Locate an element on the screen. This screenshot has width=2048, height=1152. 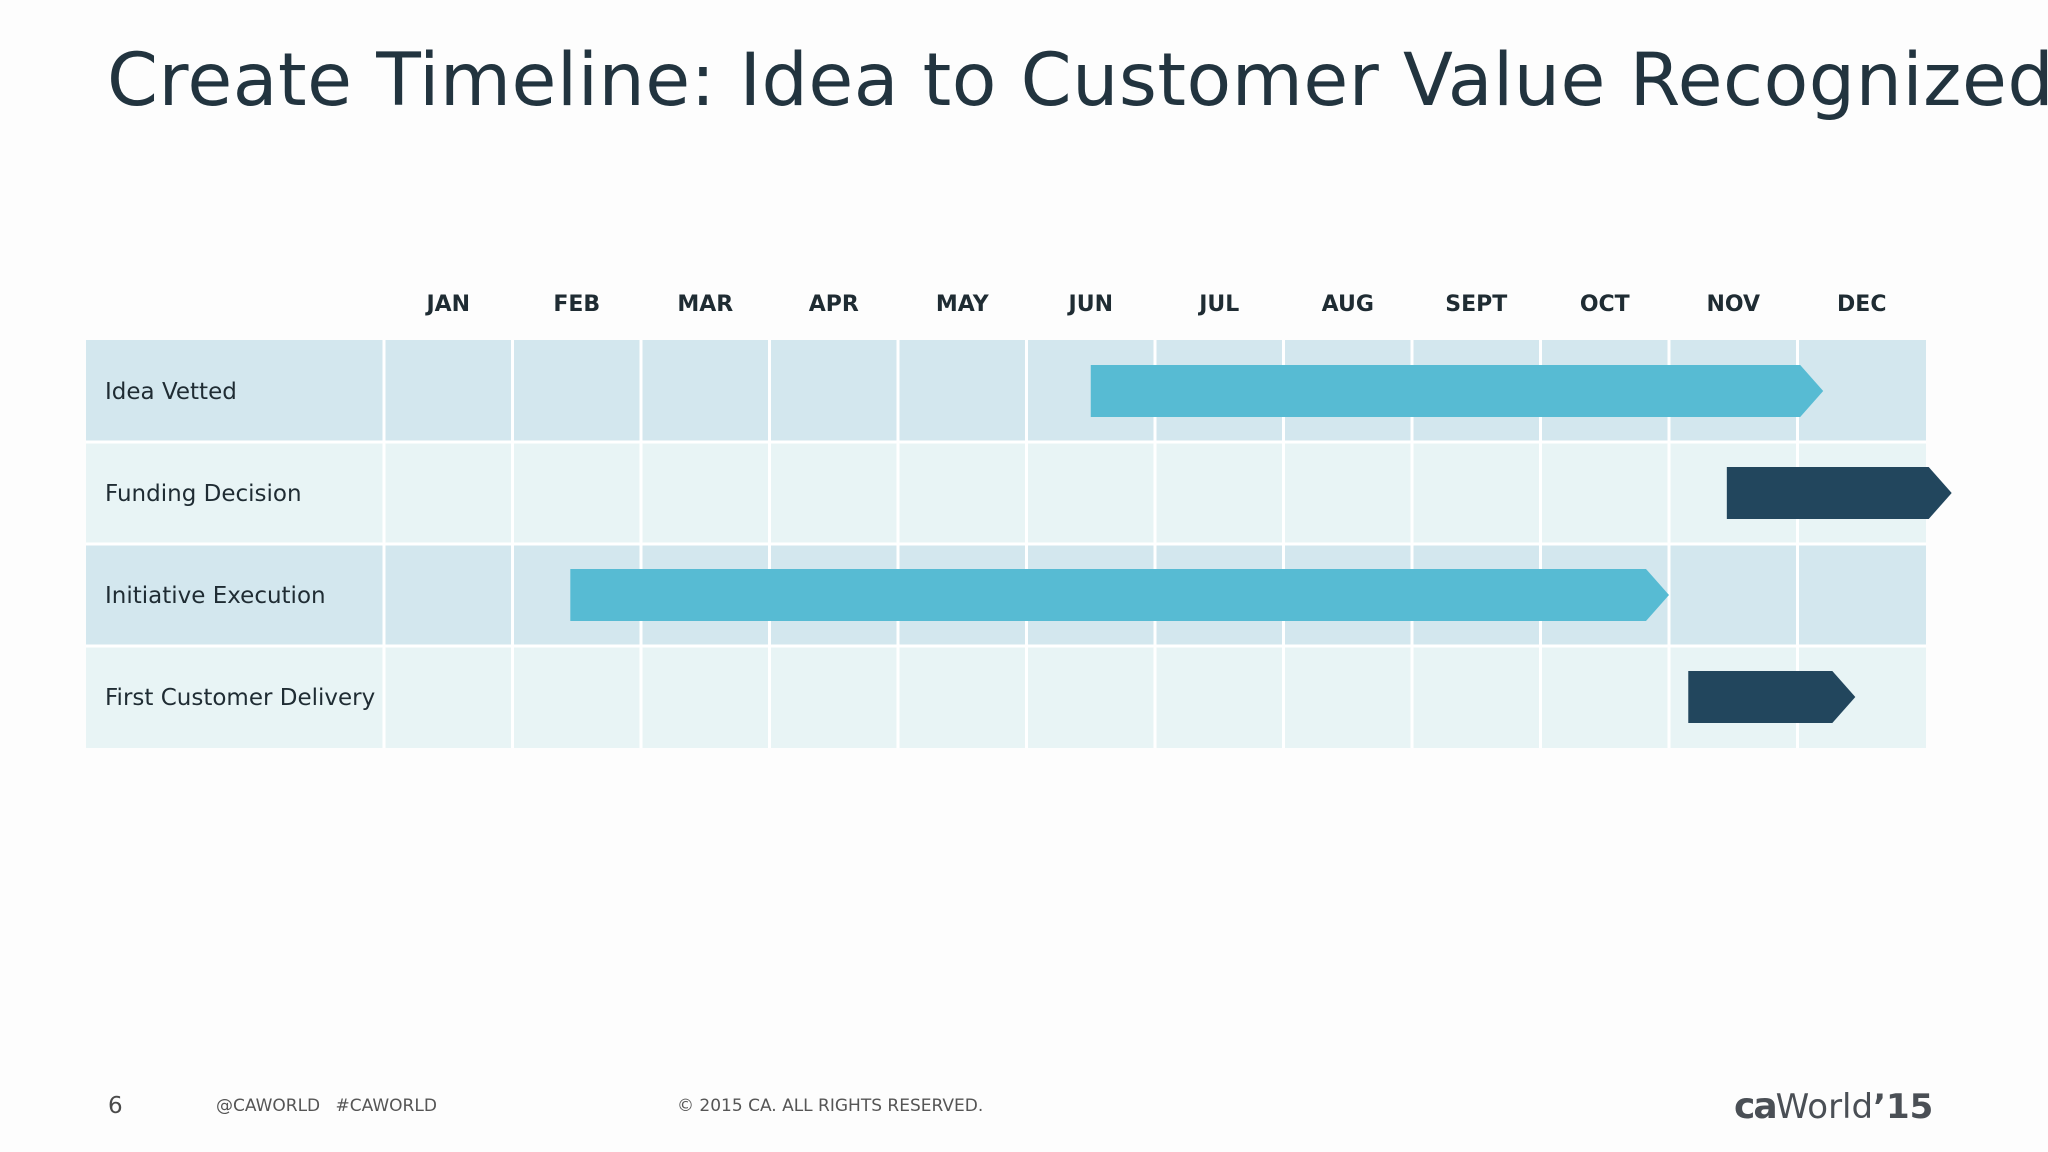
month-label: DEC is located at coordinates (1861, 304).